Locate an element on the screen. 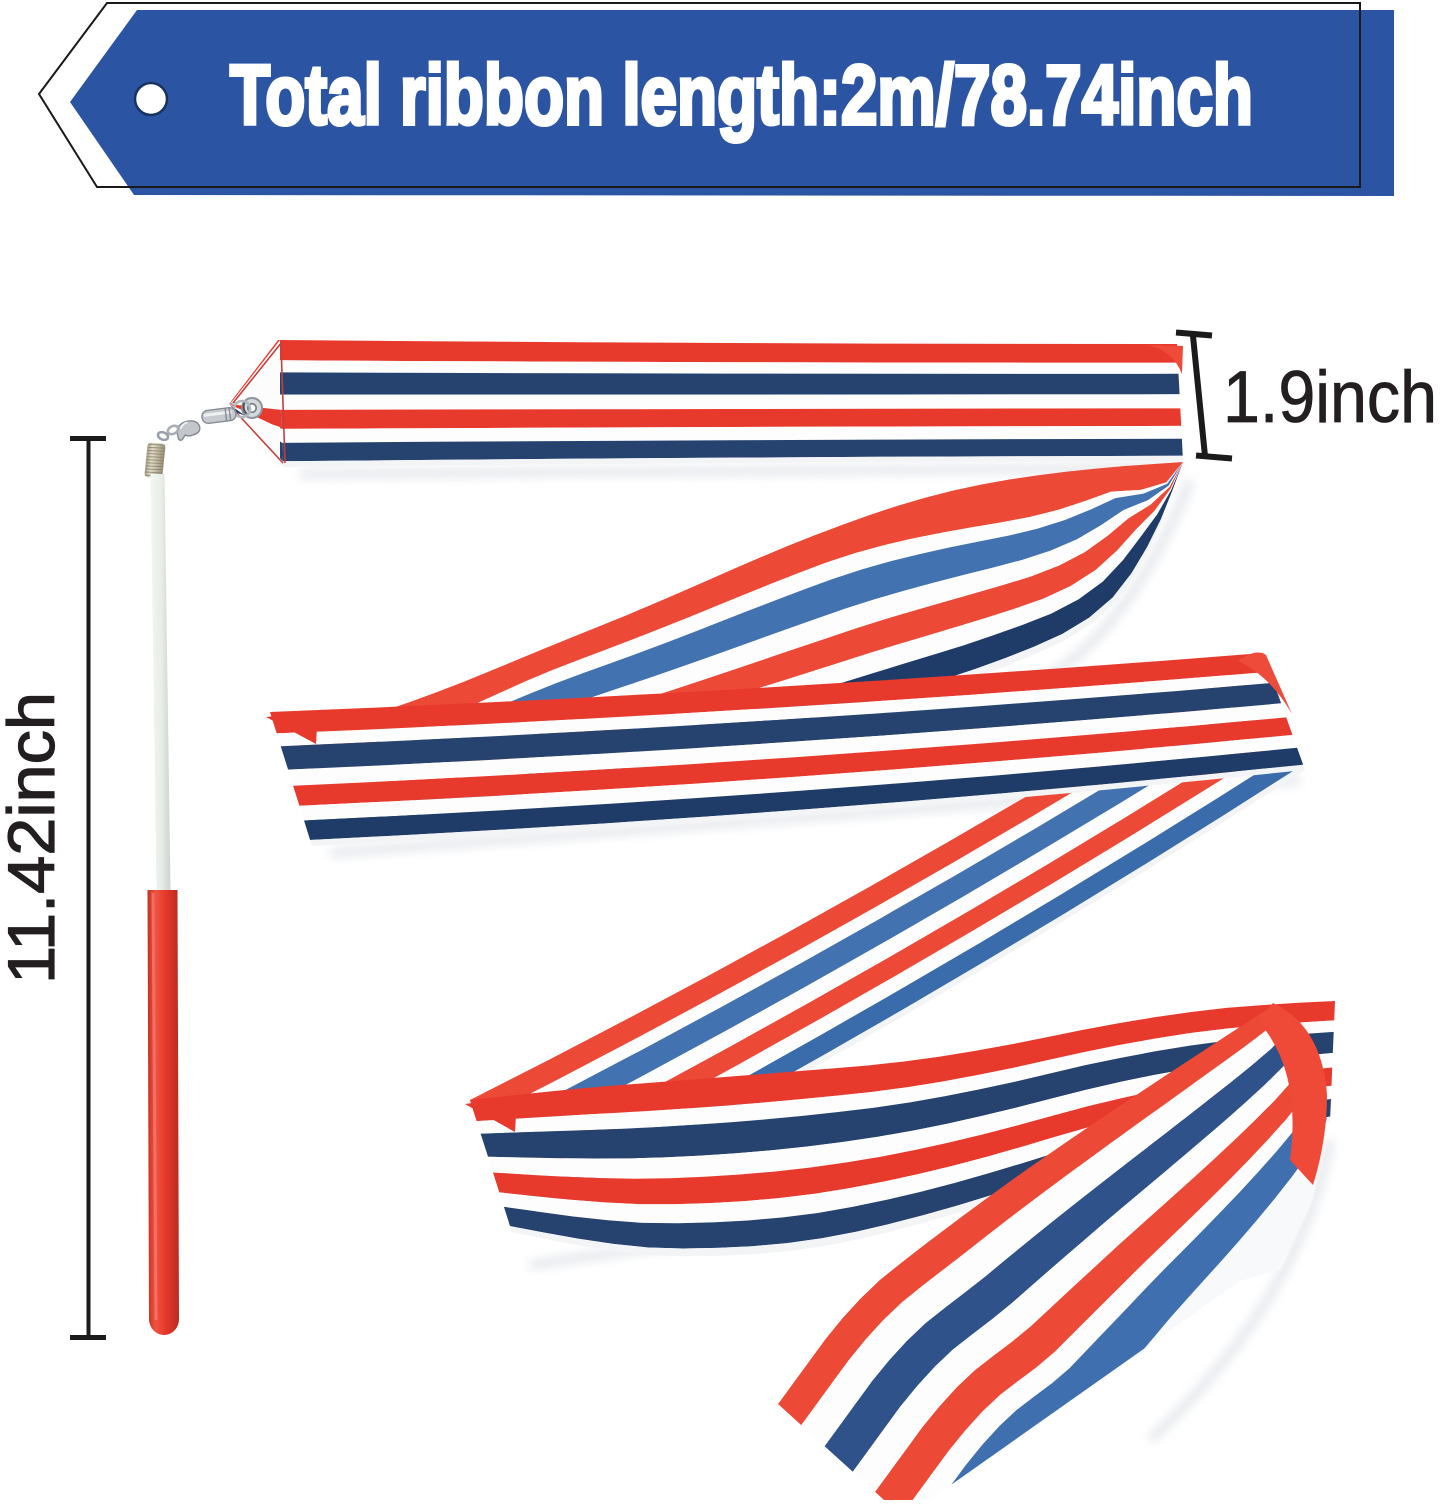 The image size is (1440, 1505). svg-text:Total ribbon length:2m/78.74in: Total ribbon length:2m/78.74inch is located at coordinates (741, 95).